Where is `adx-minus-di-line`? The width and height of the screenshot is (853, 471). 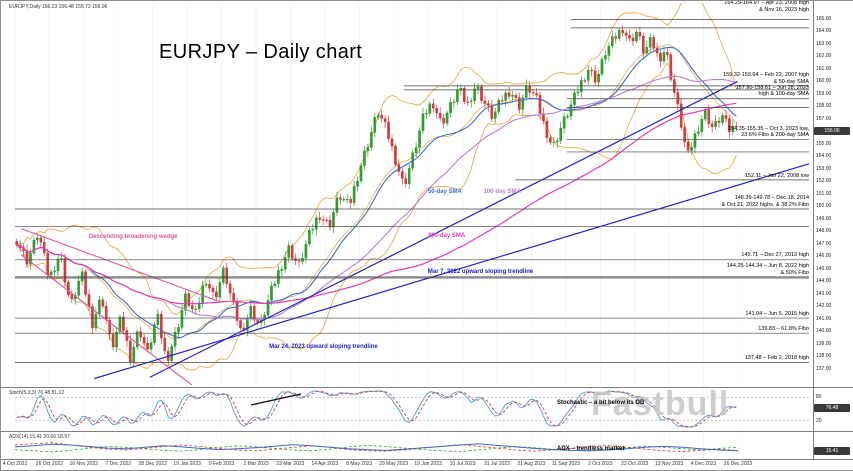
adx-minus-di-line is located at coordinates (376, 447).